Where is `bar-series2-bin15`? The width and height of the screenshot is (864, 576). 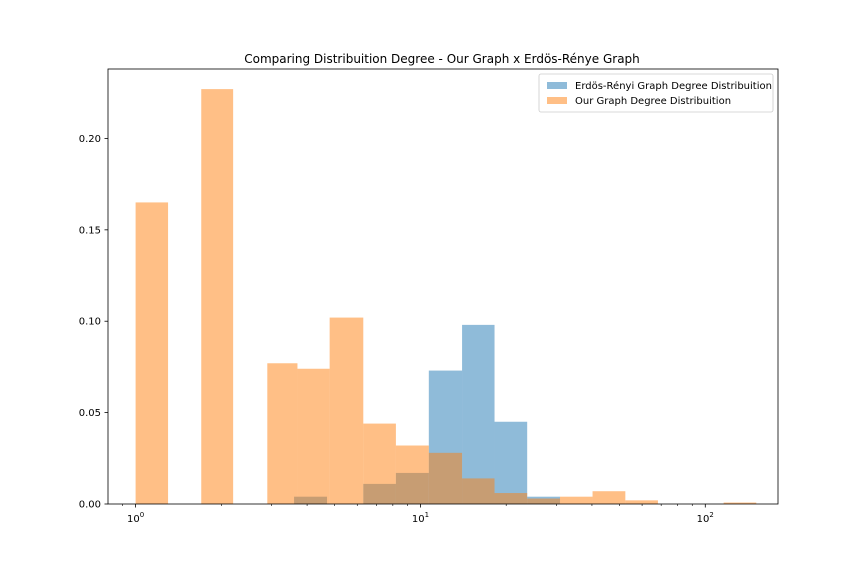 bar-series2-bin15 is located at coordinates (740, 503).